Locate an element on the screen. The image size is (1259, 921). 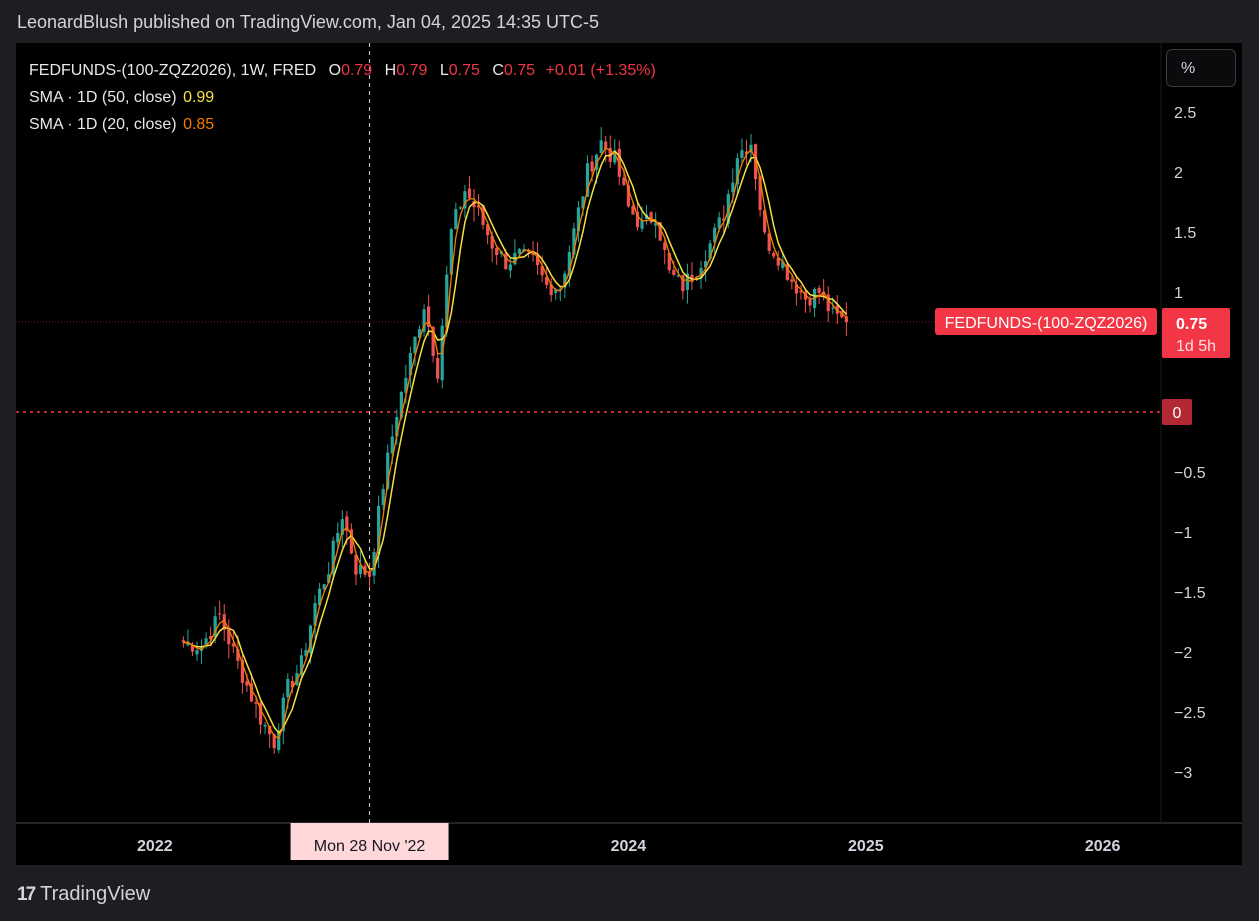
legend-high-value: 0.79 is located at coordinates (412, 70).